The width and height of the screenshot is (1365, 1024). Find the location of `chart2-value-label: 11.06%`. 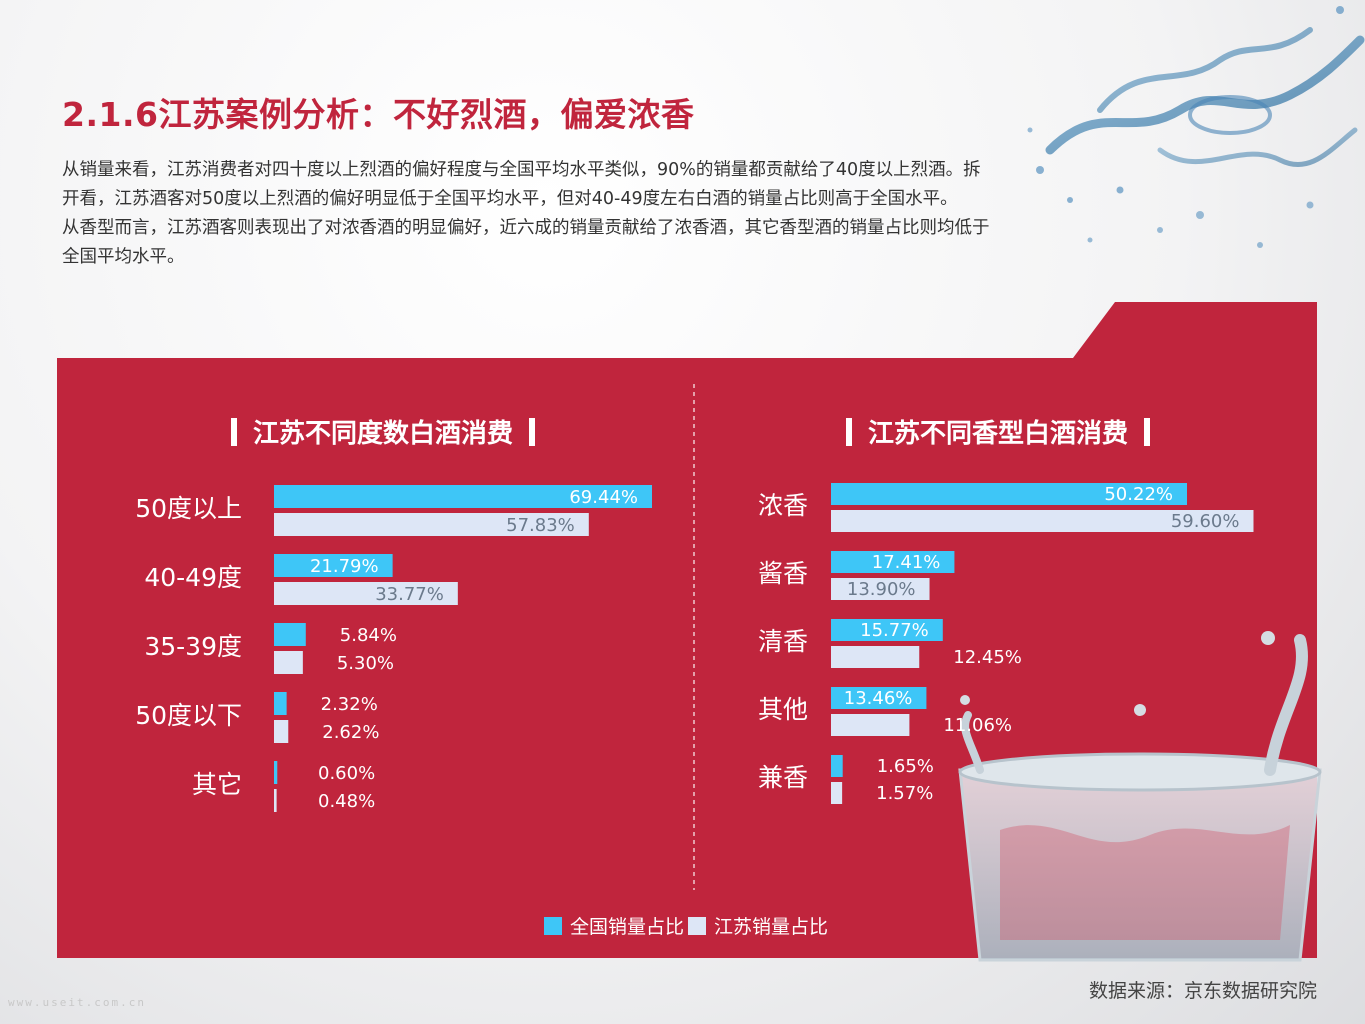

chart2-value-label: 11.06% is located at coordinates (977, 725).